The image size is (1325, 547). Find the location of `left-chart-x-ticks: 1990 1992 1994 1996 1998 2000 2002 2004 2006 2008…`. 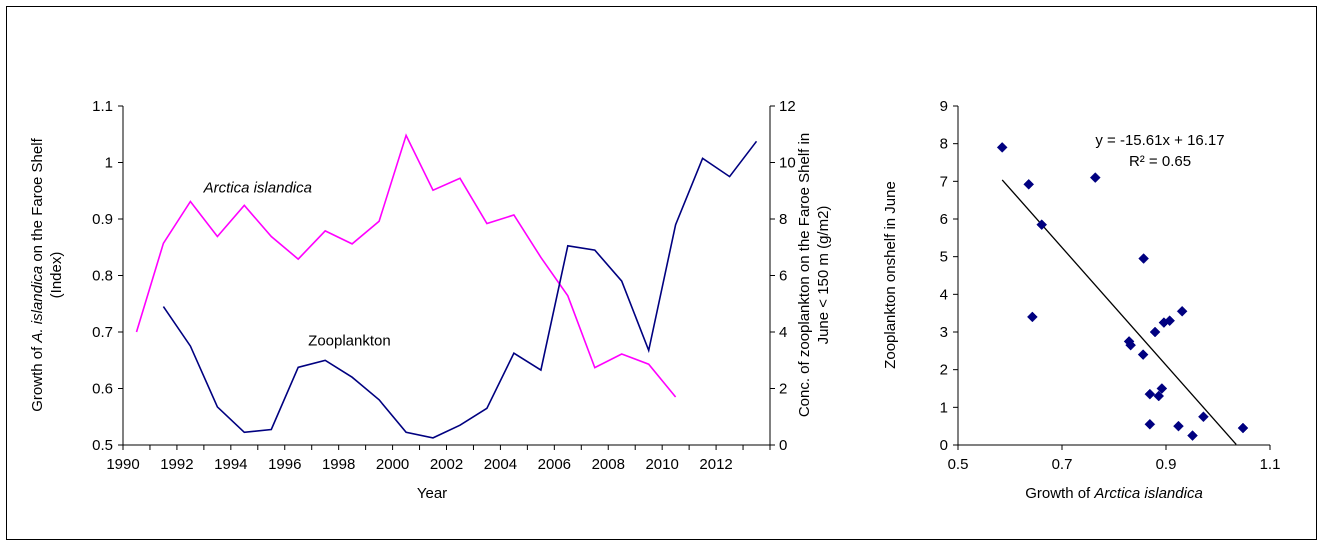

left-chart-x-ticks: 1990 1992 1994 1996 1998 2000 2002 2004 2006 2008… is located at coordinates (438, 459).